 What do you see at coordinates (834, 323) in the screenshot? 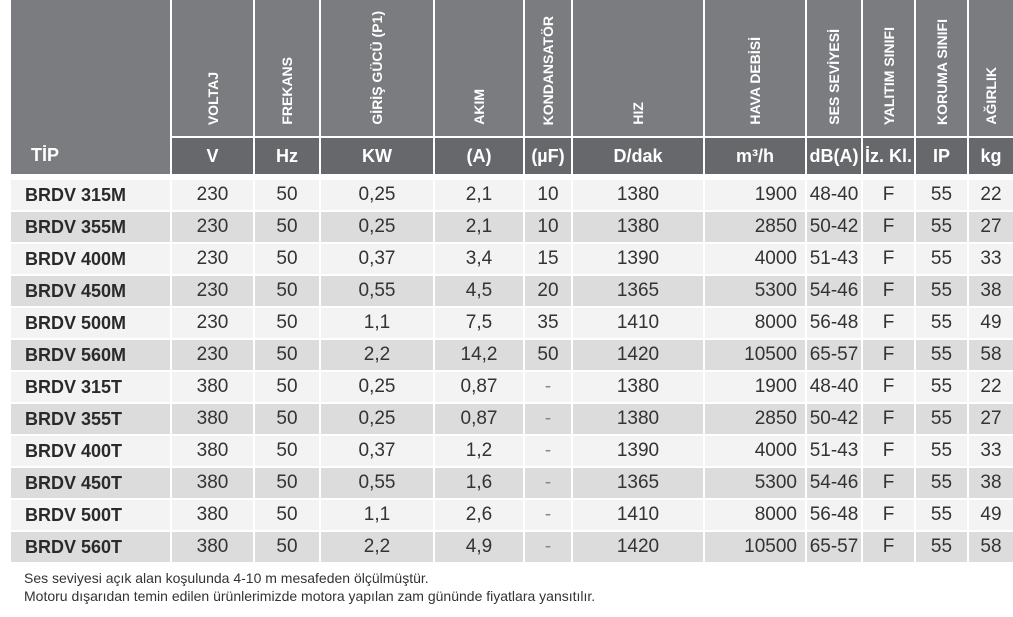
I see `cell-ses-seviyesi: 56-48` at bounding box center [834, 323].